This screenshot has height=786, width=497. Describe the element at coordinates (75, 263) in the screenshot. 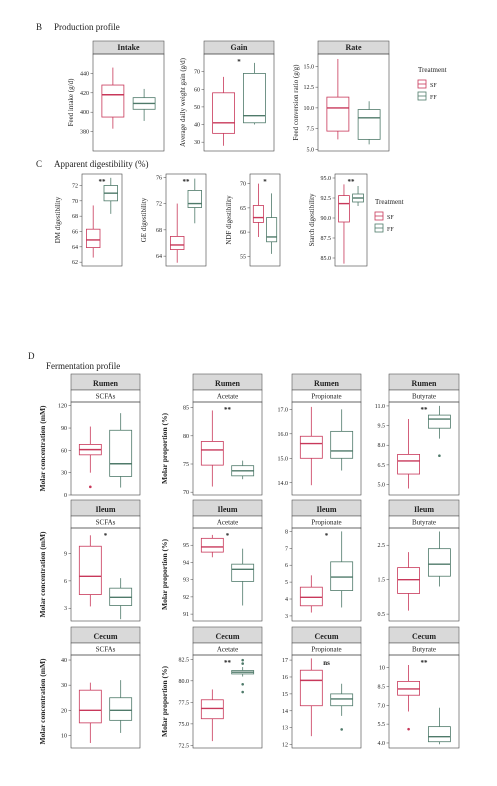

I see `y-tick-label: 62` at that location.